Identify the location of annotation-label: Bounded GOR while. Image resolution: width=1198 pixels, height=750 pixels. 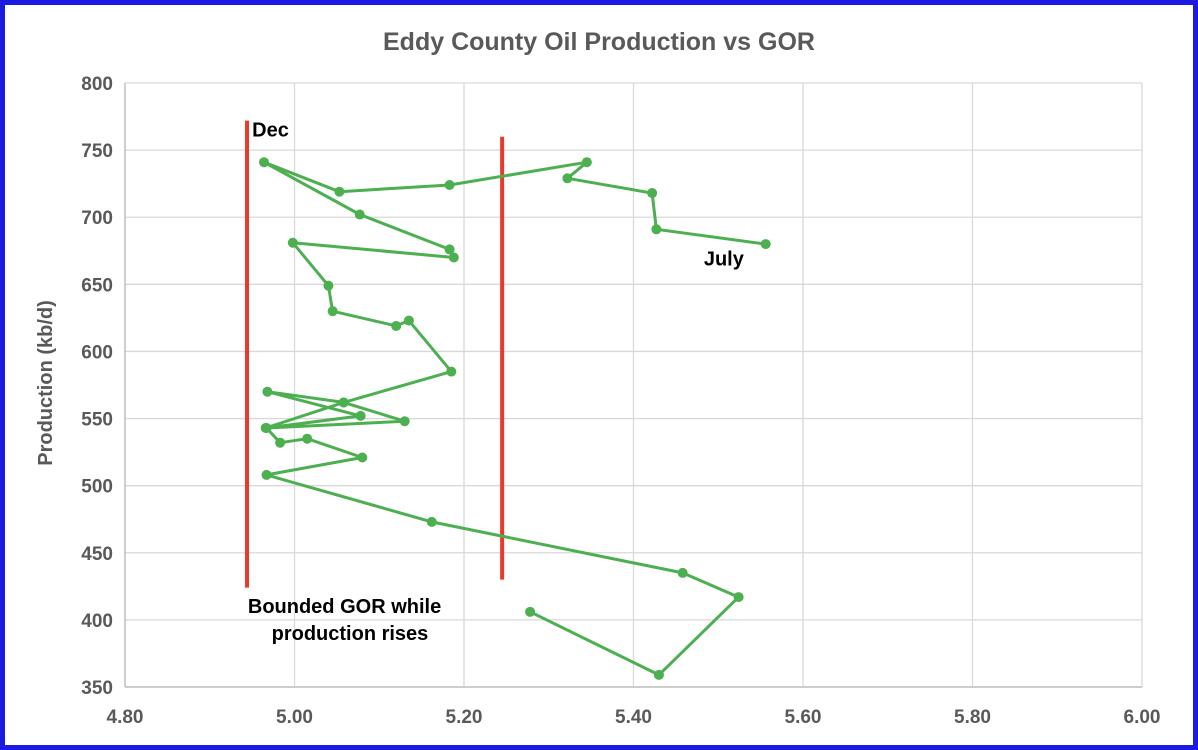
(344, 607).